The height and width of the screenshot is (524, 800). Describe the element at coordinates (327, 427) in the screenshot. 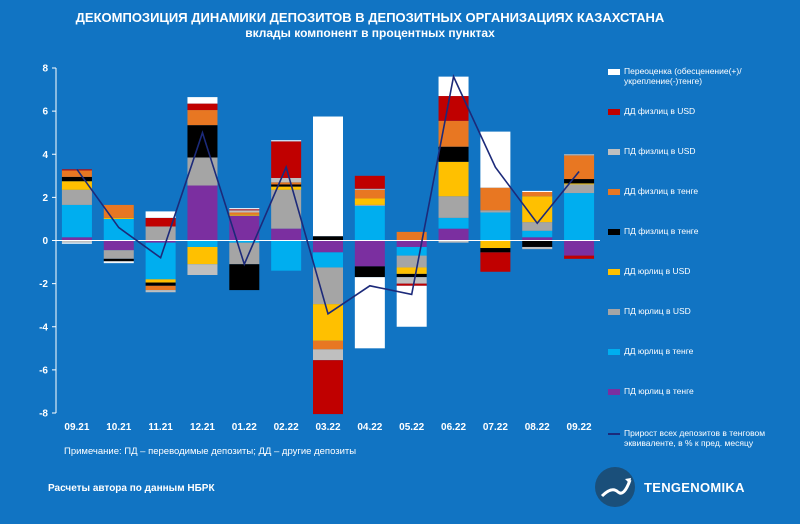

I see `x-tick-label: 03.22` at that location.